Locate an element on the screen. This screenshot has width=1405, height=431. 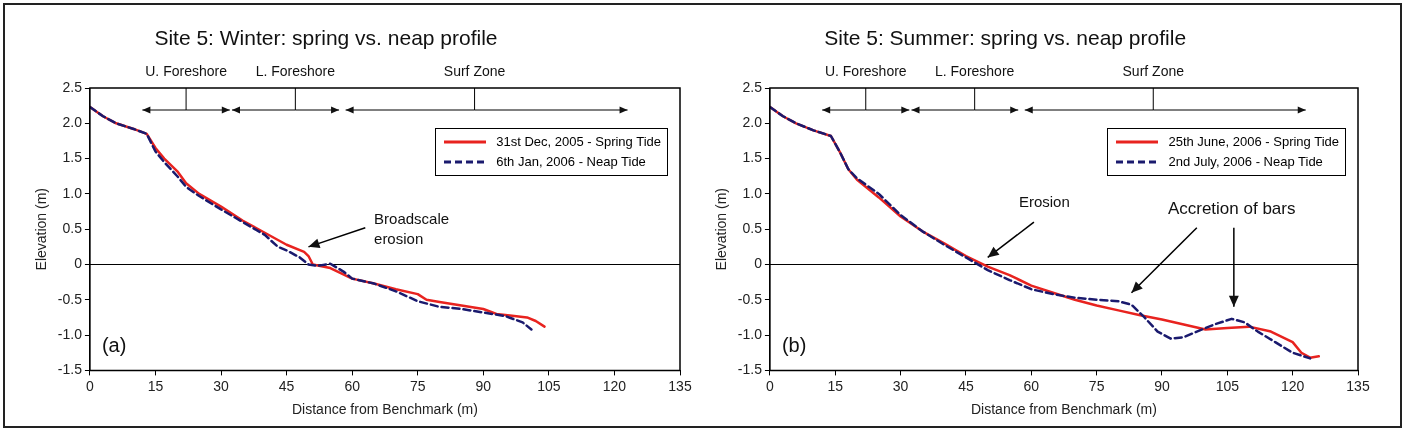
chart-title: Site 5: Summer: spring vs. neap profile is located at coordinates (1005, 37).